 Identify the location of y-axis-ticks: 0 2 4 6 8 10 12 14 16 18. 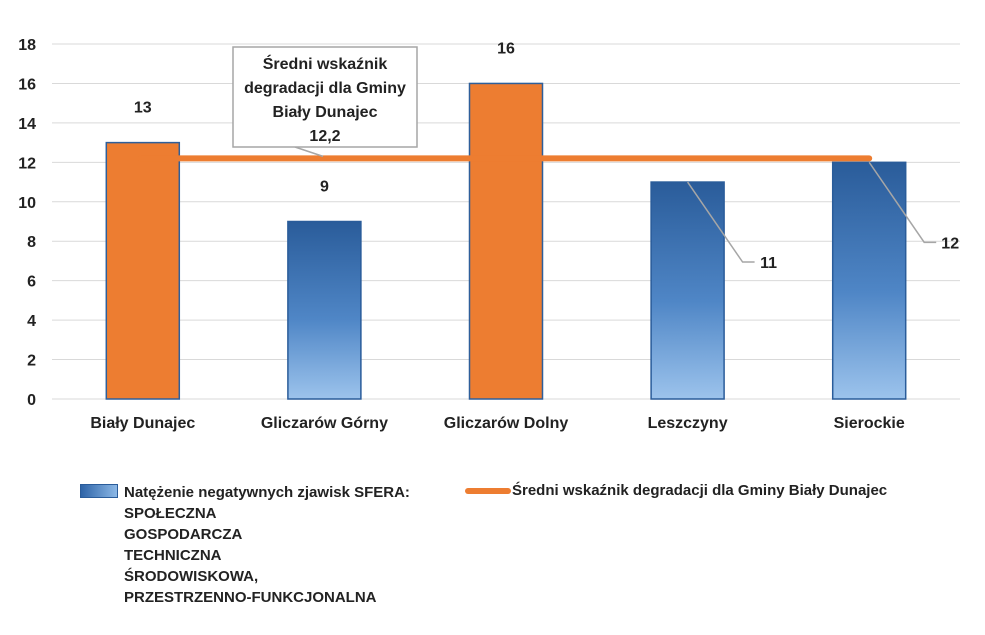
(27, 223).